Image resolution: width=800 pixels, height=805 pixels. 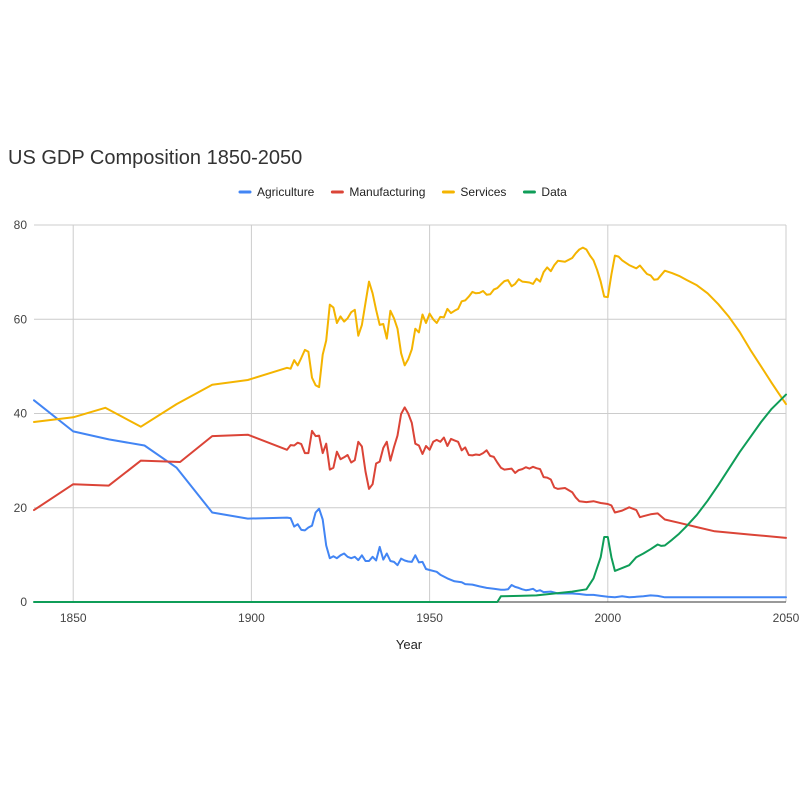 I want to click on legend-item-services: Services, so click(x=473, y=192).